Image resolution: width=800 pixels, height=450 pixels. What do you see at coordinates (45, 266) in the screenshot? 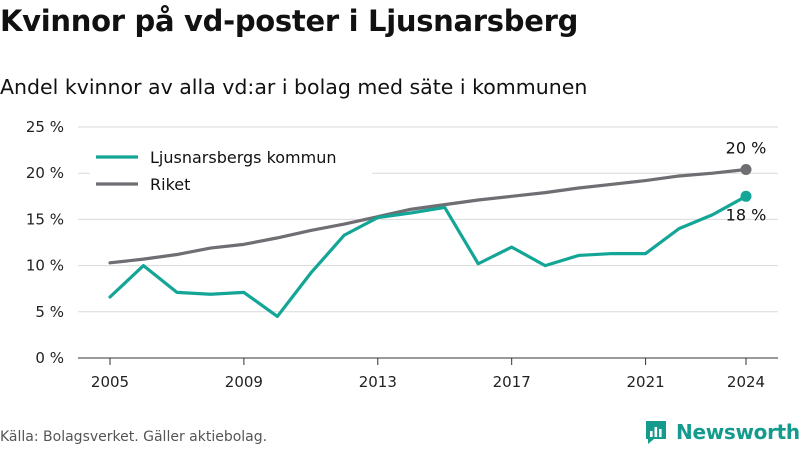
I see `y-tick-label: 10 %` at bounding box center [45, 266].